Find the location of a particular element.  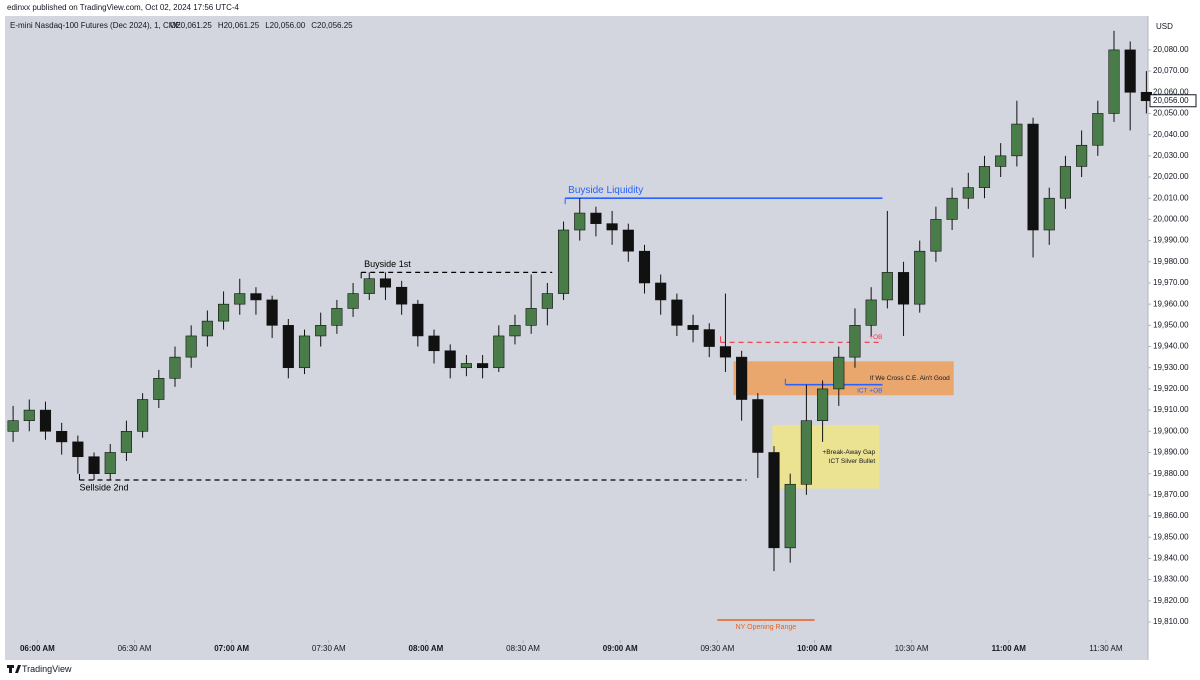

y-tick-label: 20,050.00 is located at coordinates (1171, 113).